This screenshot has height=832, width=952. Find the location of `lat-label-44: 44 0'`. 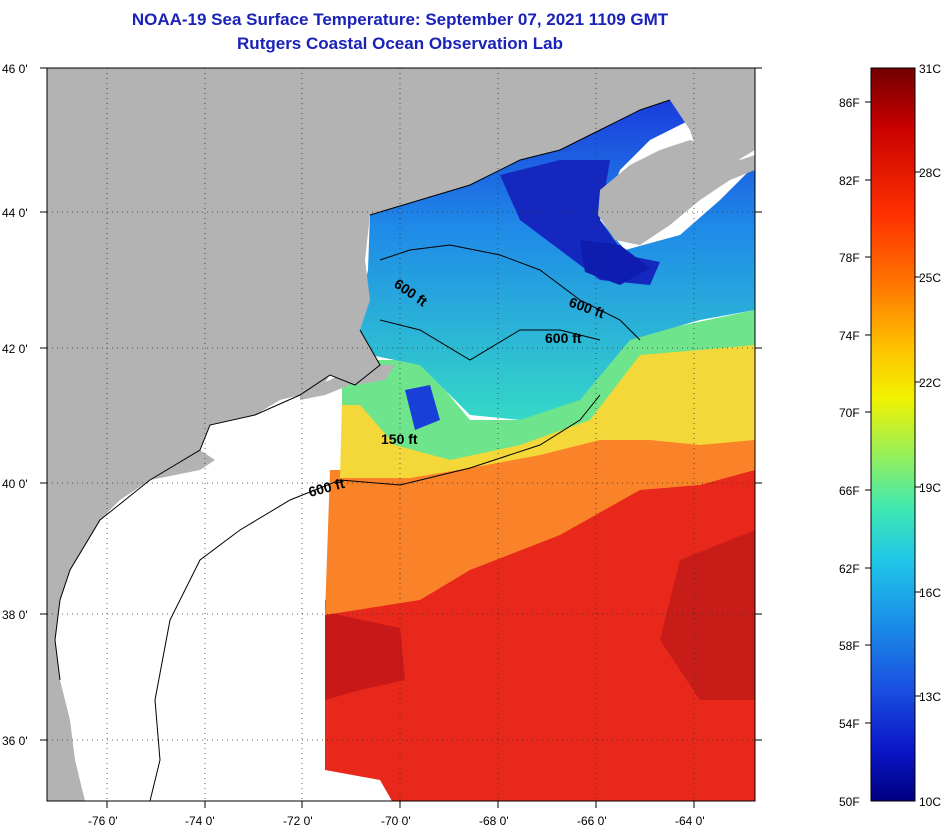

lat-label-44: 44 0' is located at coordinates (15, 213).